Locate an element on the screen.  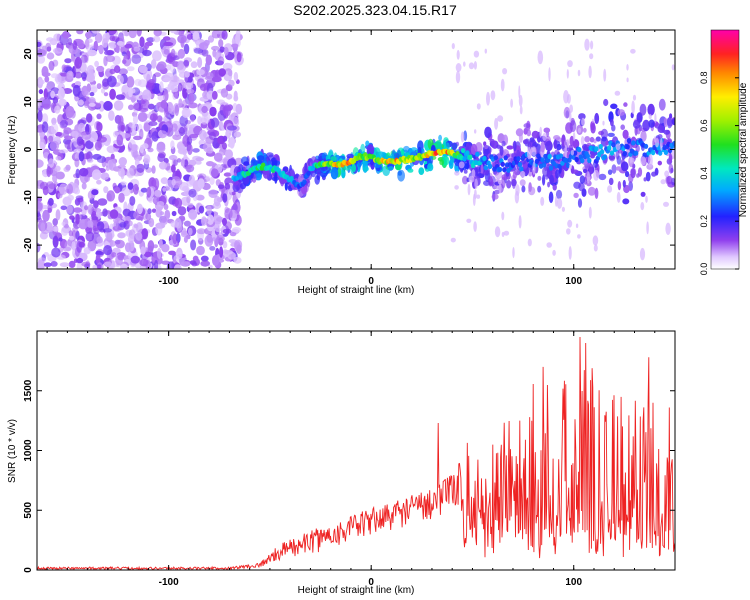
top-ytick-label: -10 is located at coordinates (28, 197).